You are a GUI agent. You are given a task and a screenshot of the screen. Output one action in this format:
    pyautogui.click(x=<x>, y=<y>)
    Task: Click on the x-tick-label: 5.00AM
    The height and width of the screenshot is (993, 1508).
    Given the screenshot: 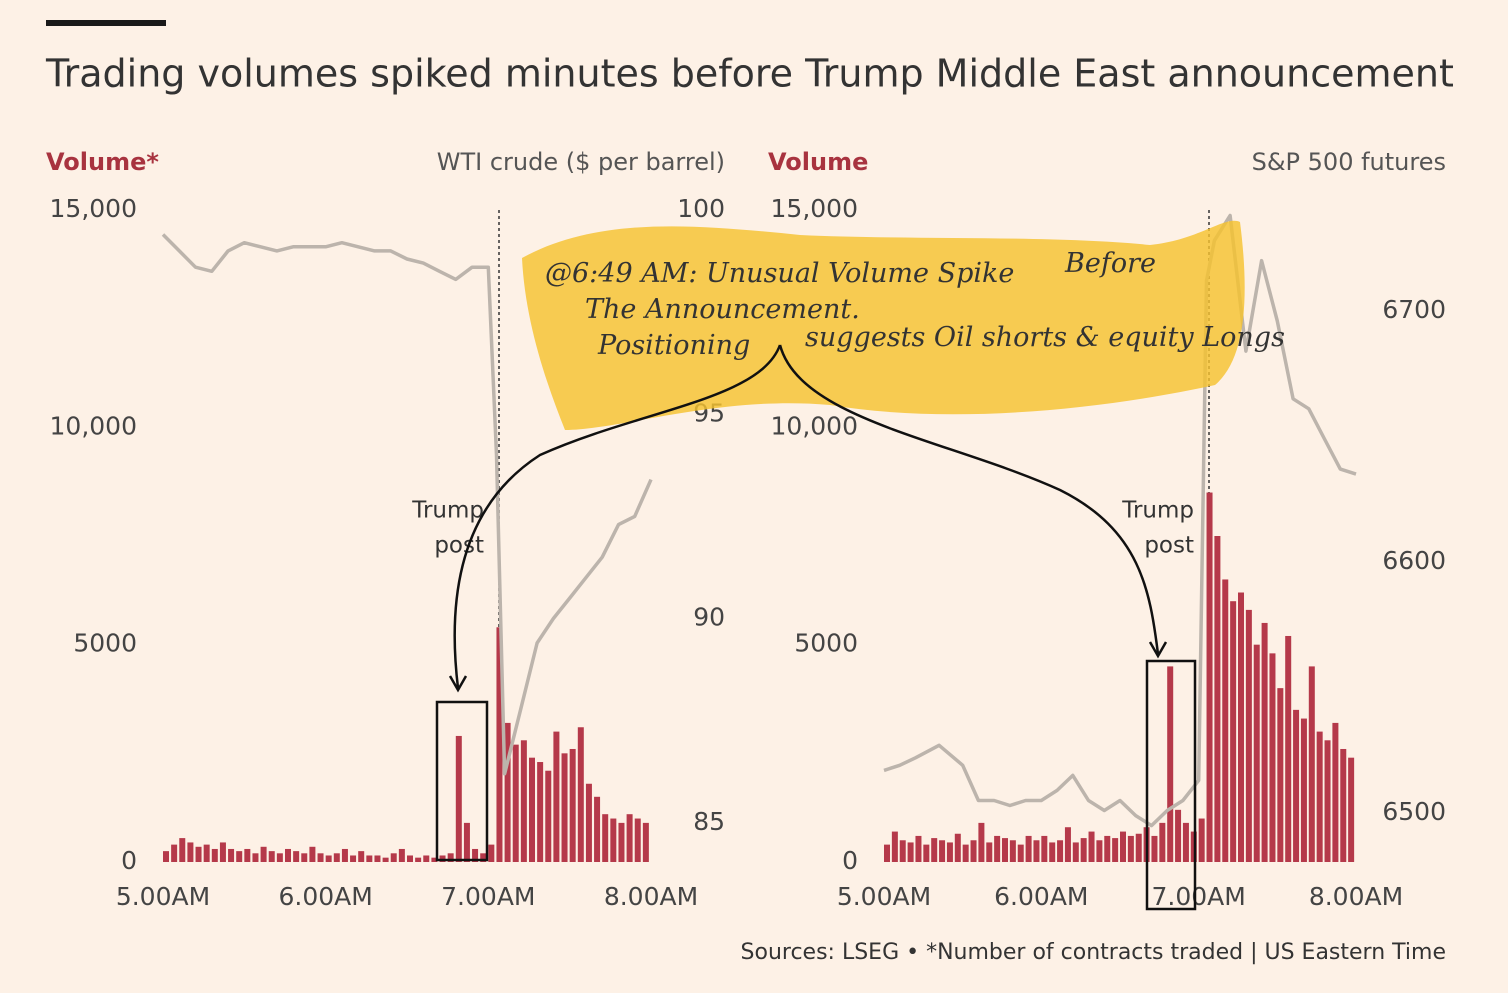 What is the action you would take?
    pyautogui.click(x=163, y=896)
    